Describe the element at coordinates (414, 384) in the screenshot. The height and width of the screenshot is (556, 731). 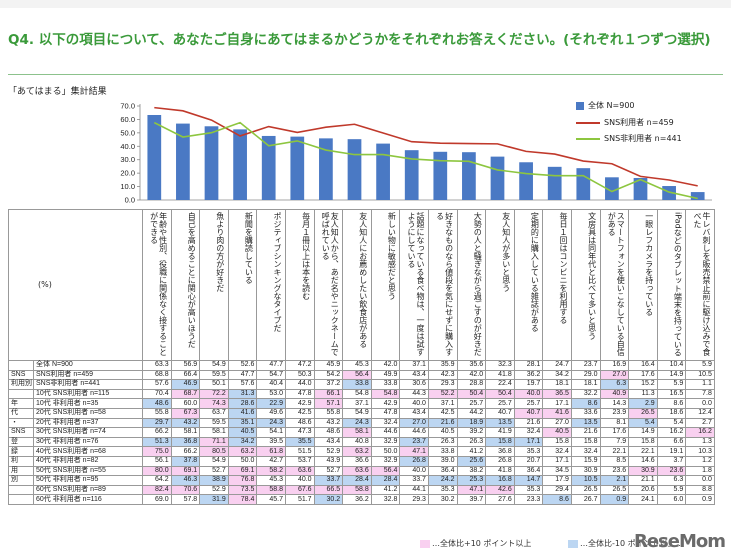
I see `table-cell: 30.6` at that location.